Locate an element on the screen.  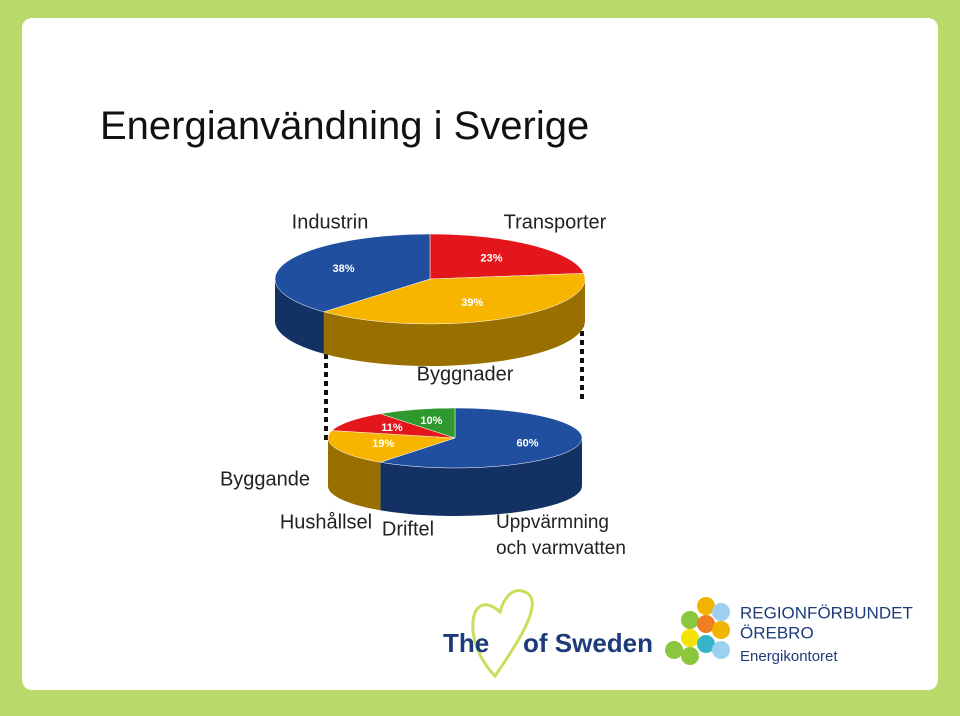
category-label: Byggnader is located at coordinates (465, 374).